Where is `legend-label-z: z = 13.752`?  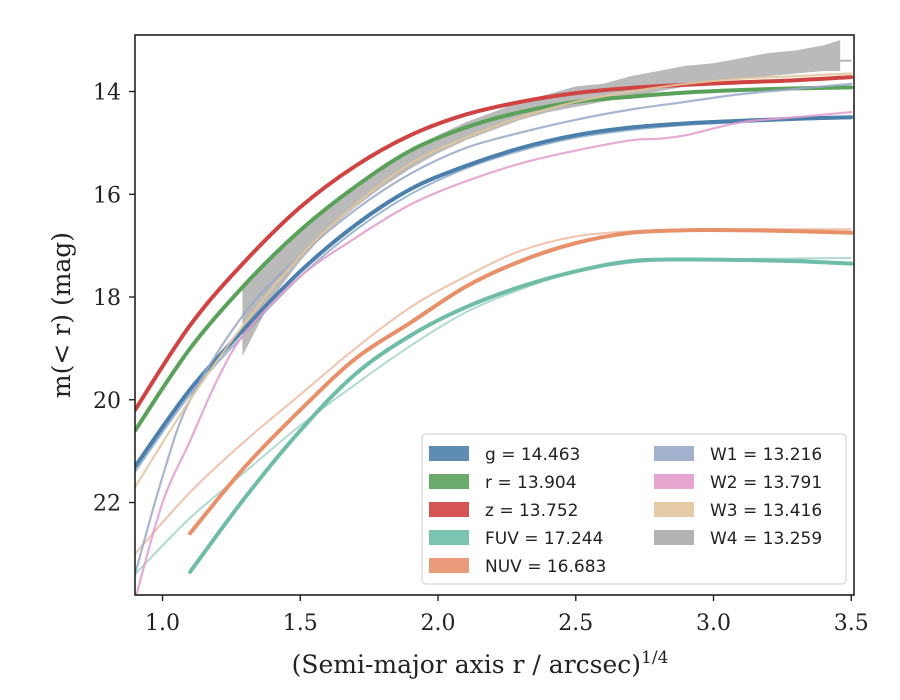 legend-label-z: z = 13.752 is located at coordinates (531, 511).